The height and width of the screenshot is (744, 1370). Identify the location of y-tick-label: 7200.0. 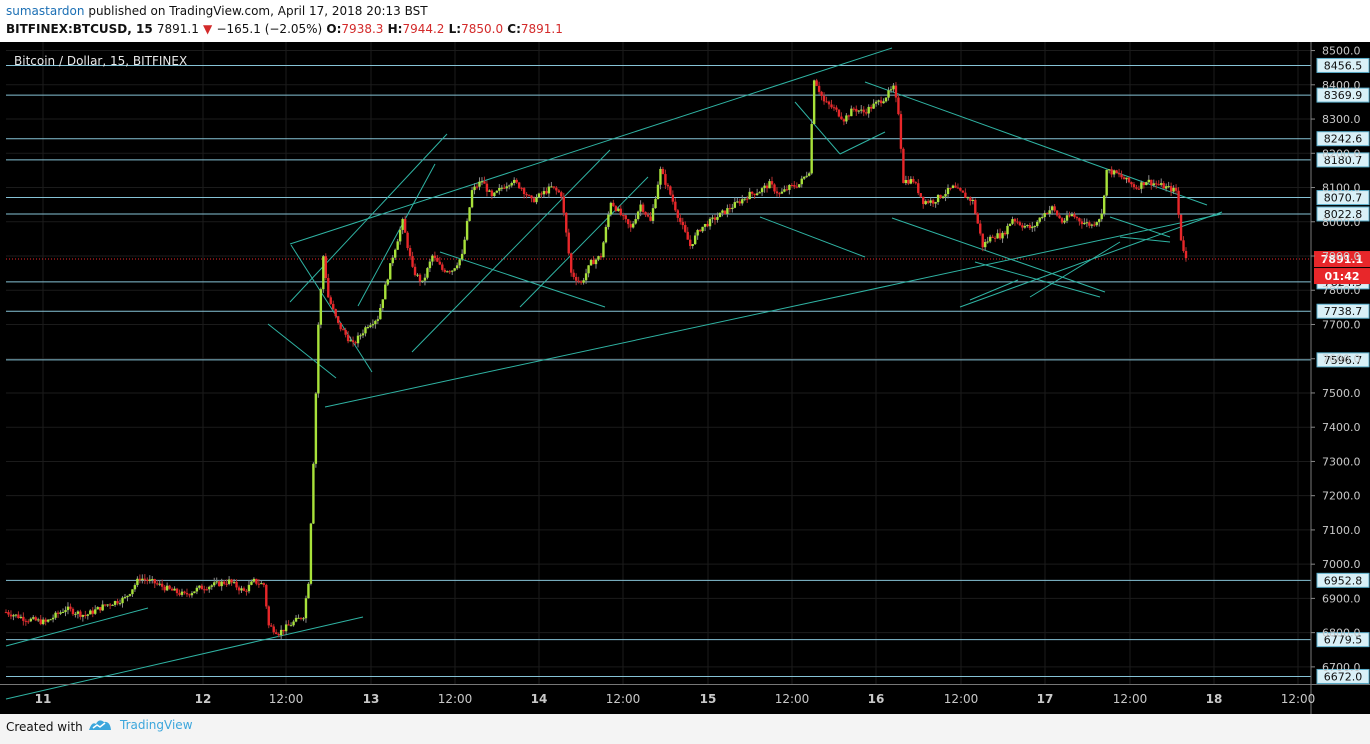
(1341, 496).